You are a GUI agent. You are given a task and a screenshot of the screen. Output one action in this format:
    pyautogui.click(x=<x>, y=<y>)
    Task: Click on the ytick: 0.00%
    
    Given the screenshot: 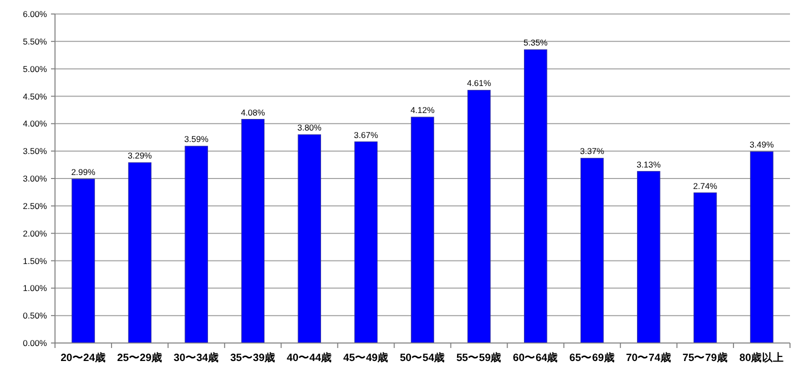 What is the action you would take?
    pyautogui.click(x=34, y=343)
    